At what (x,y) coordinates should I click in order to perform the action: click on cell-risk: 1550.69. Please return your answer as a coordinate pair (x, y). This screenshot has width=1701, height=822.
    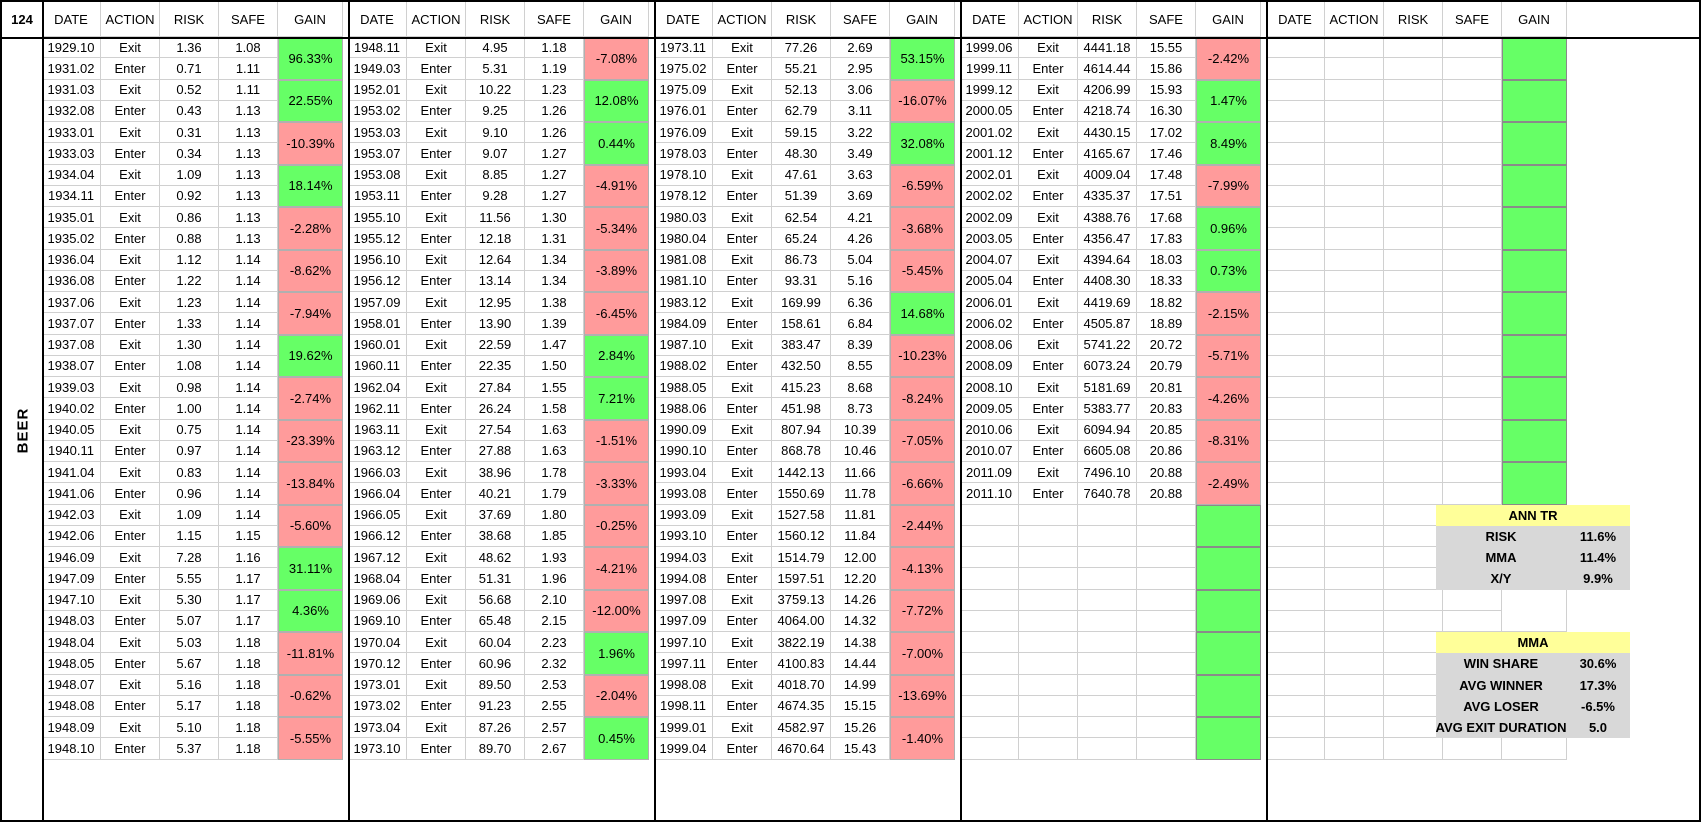
    Looking at the image, I should click on (801, 494).